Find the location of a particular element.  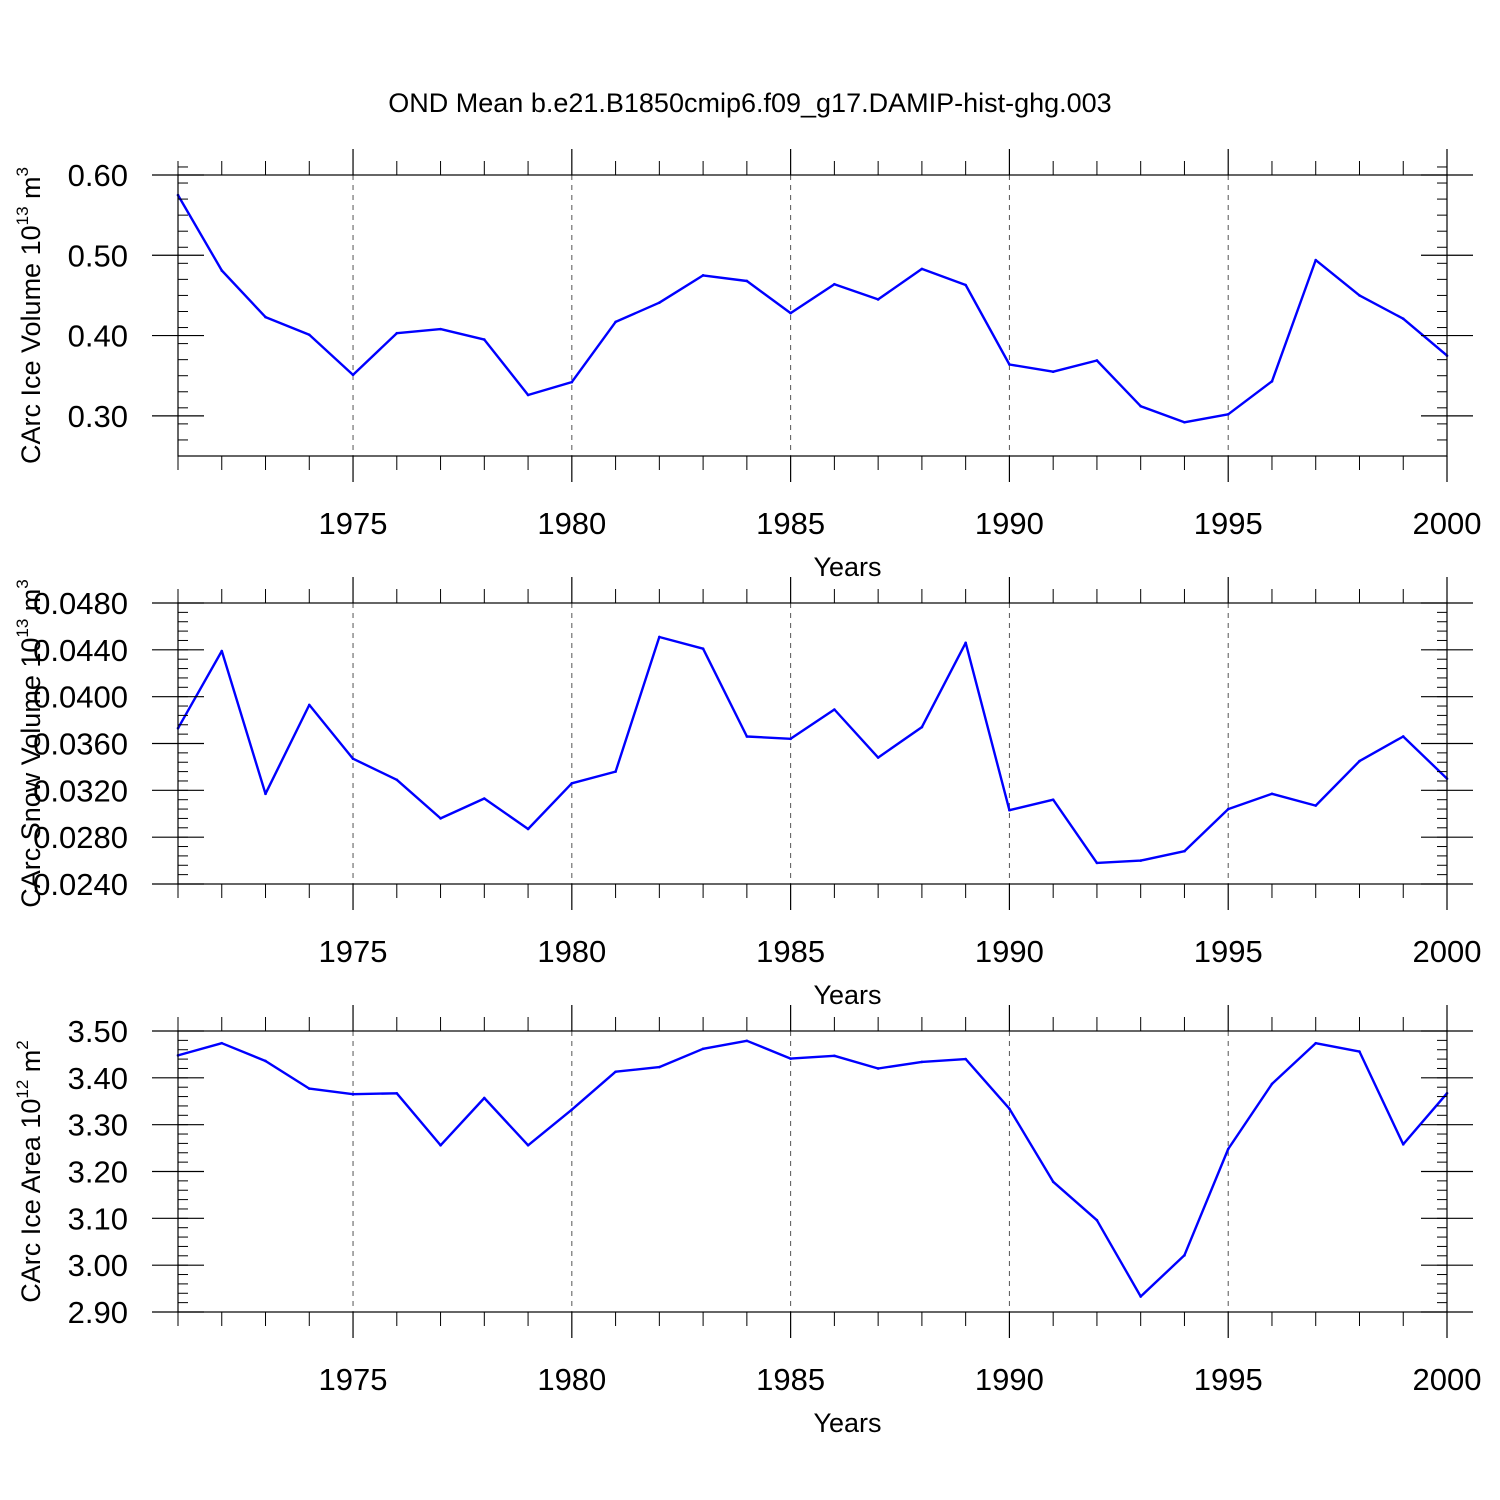

y-tick-label: 0.0280 is located at coordinates (80, 837).